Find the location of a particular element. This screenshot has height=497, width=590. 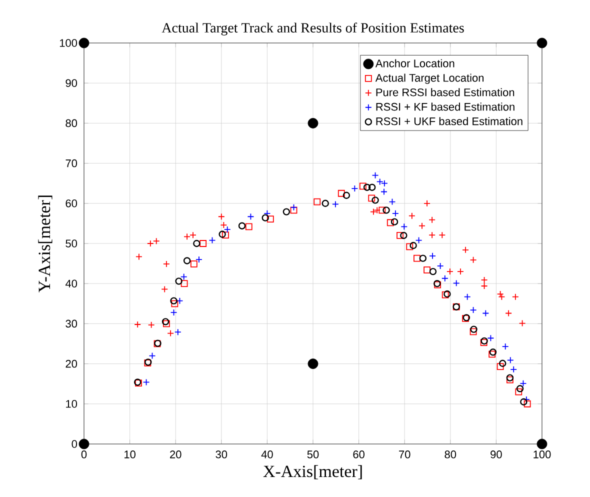

legend-label: Actual Target Location is located at coordinates (429, 79).